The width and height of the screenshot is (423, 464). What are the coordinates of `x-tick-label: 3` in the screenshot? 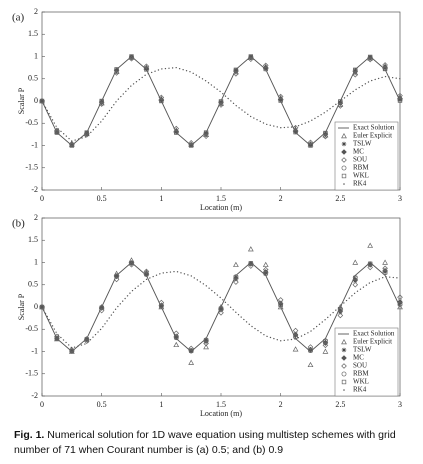 It's located at (400, 198).